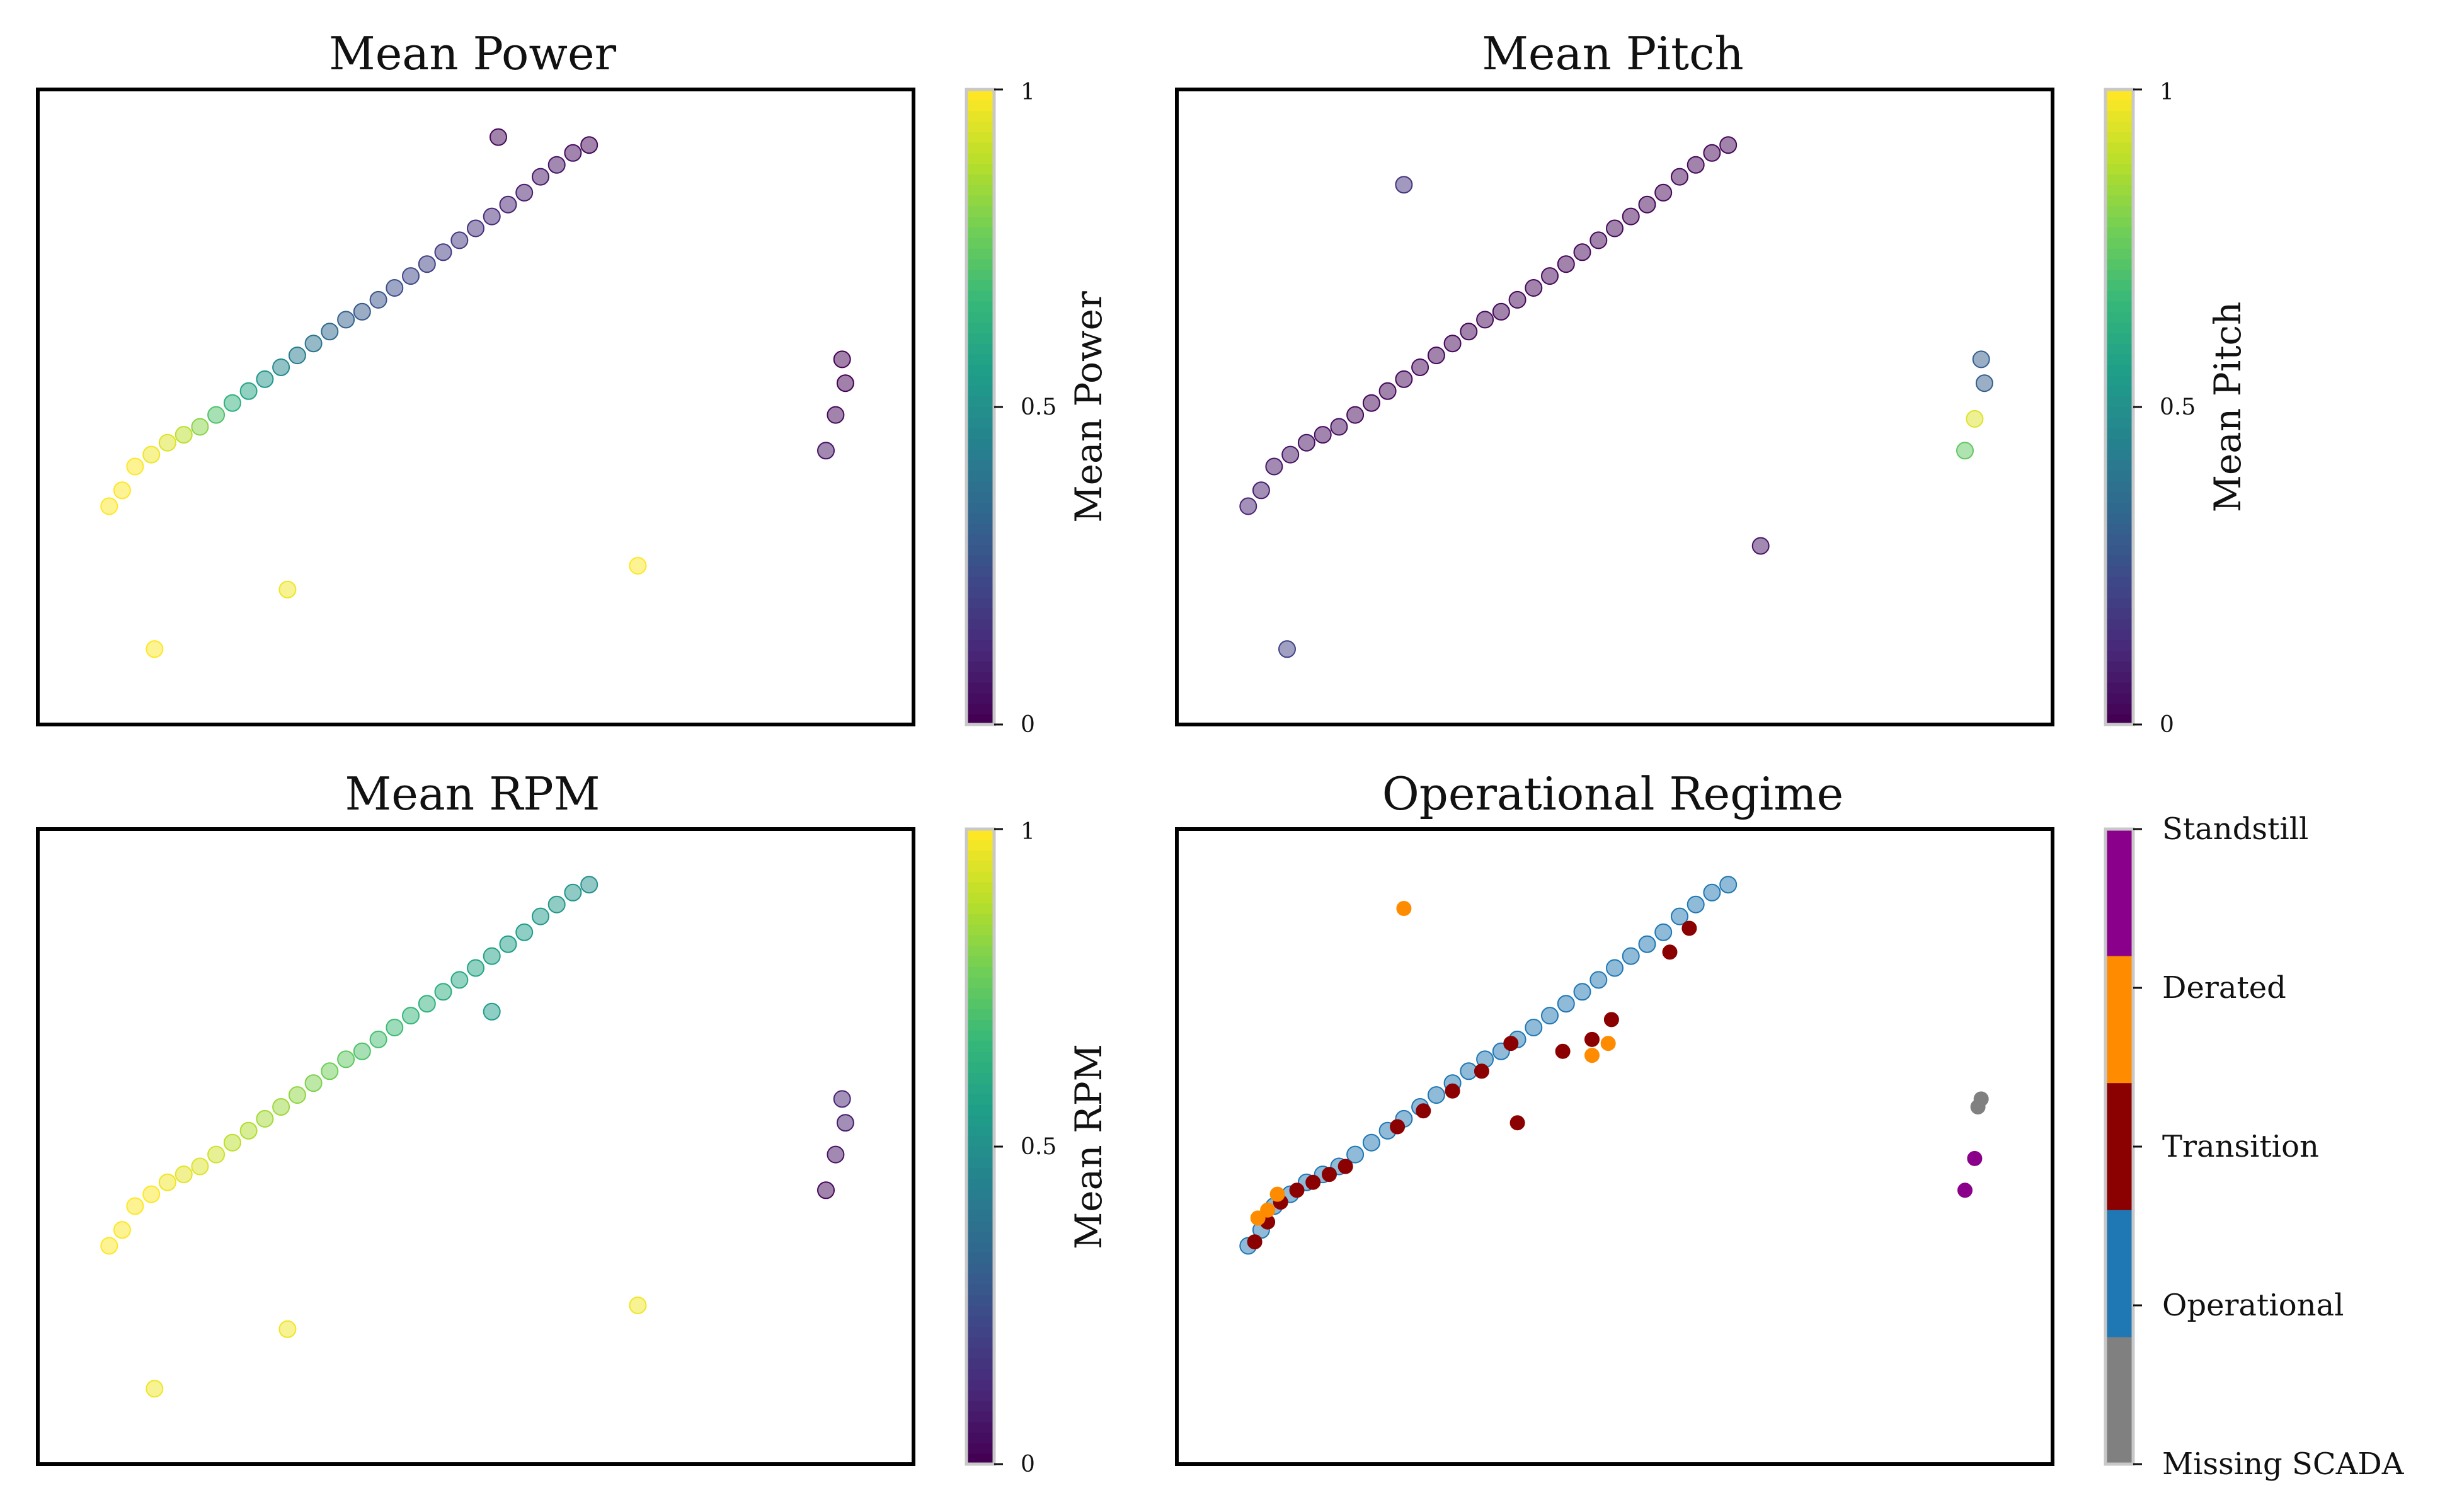  I want to click on category-label: Standstill, so click(2235, 829).